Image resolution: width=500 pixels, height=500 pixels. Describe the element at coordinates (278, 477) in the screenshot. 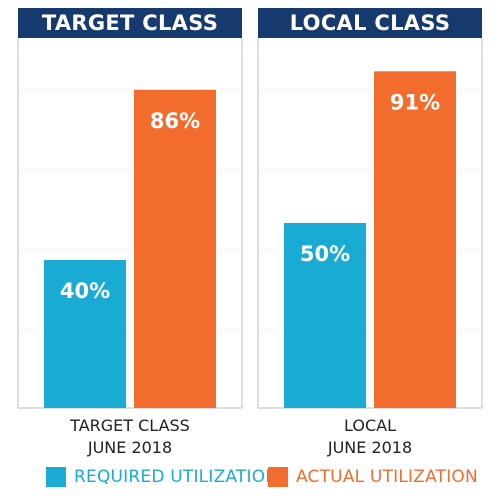

I see `legend-swatch-actual` at that location.